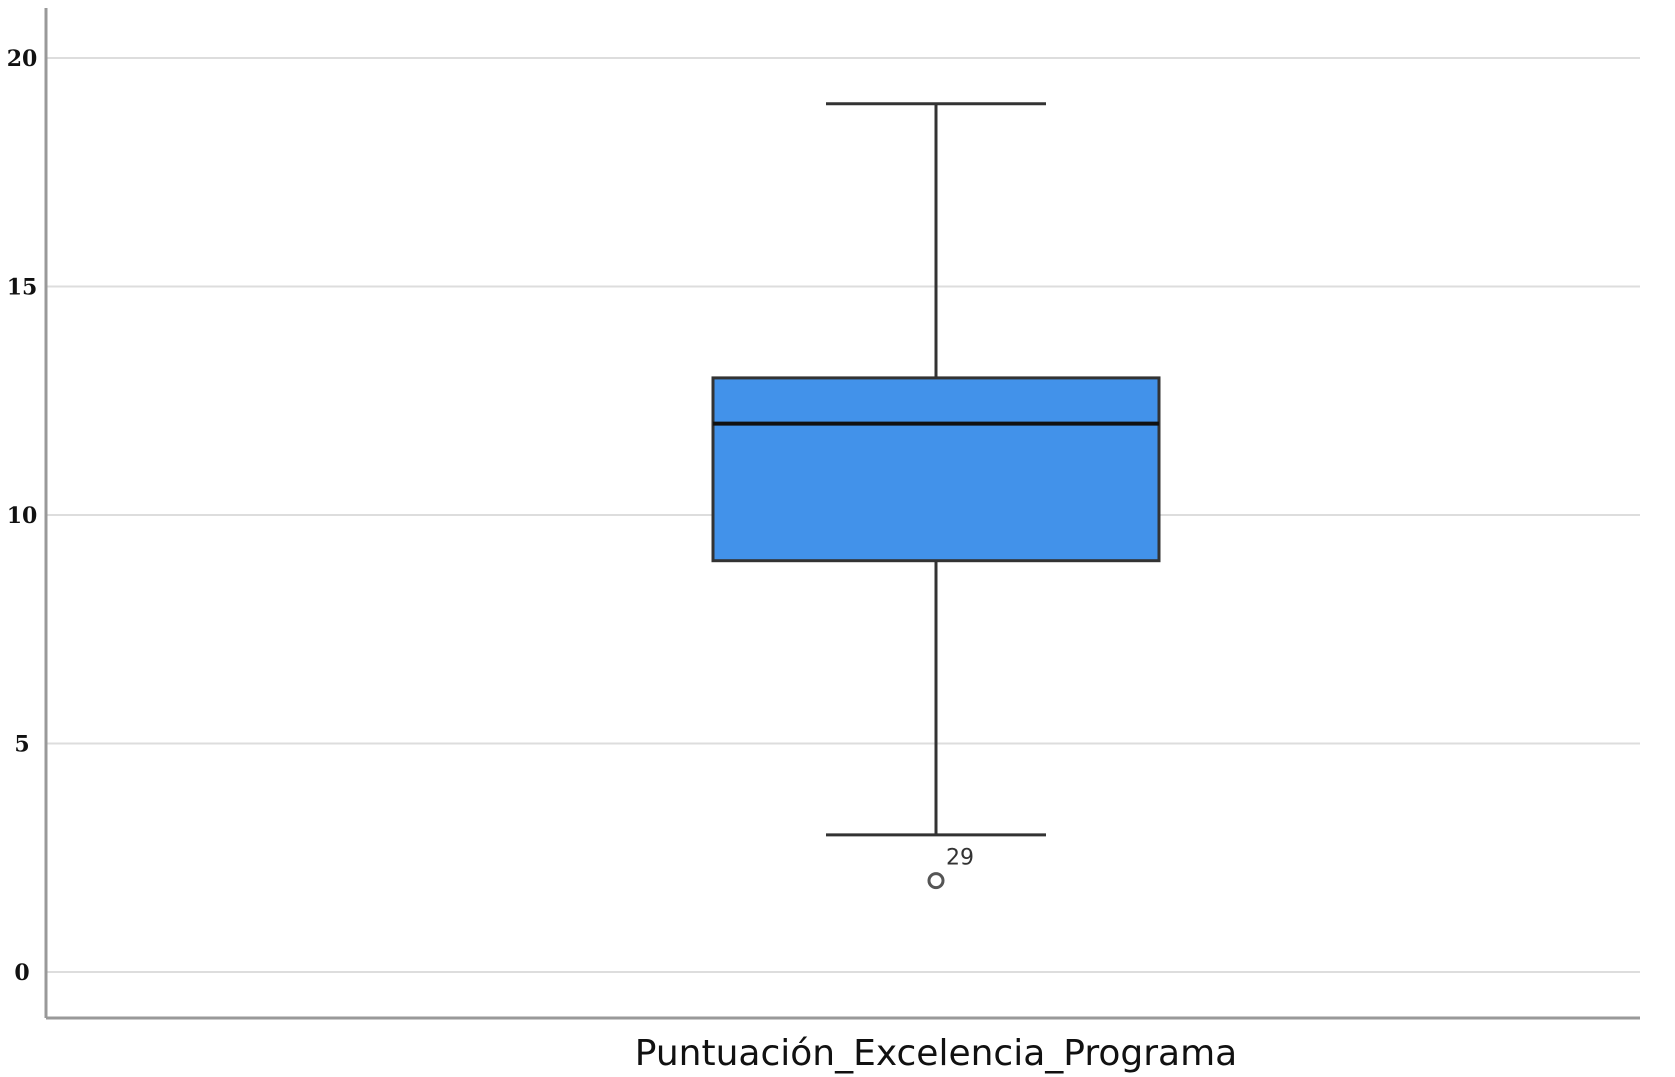 The image size is (1675, 1077). I want to click on iqr-box, so click(936, 469).